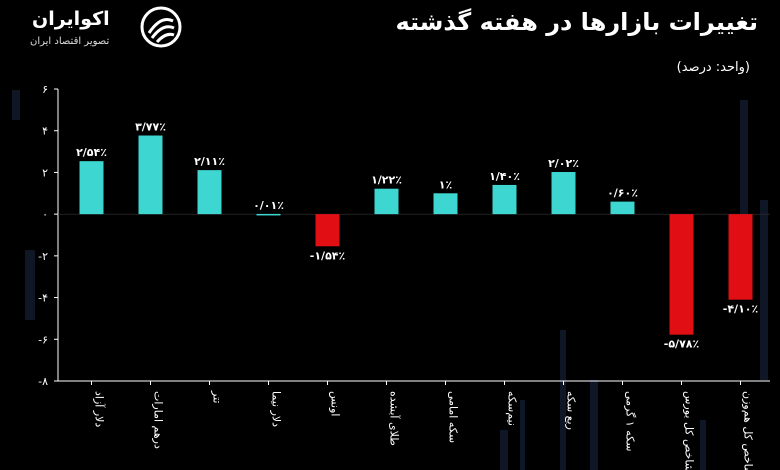  Describe the element at coordinates (100, 409) in the screenshot. I see `x-tick-label: دلار آزاد` at that location.